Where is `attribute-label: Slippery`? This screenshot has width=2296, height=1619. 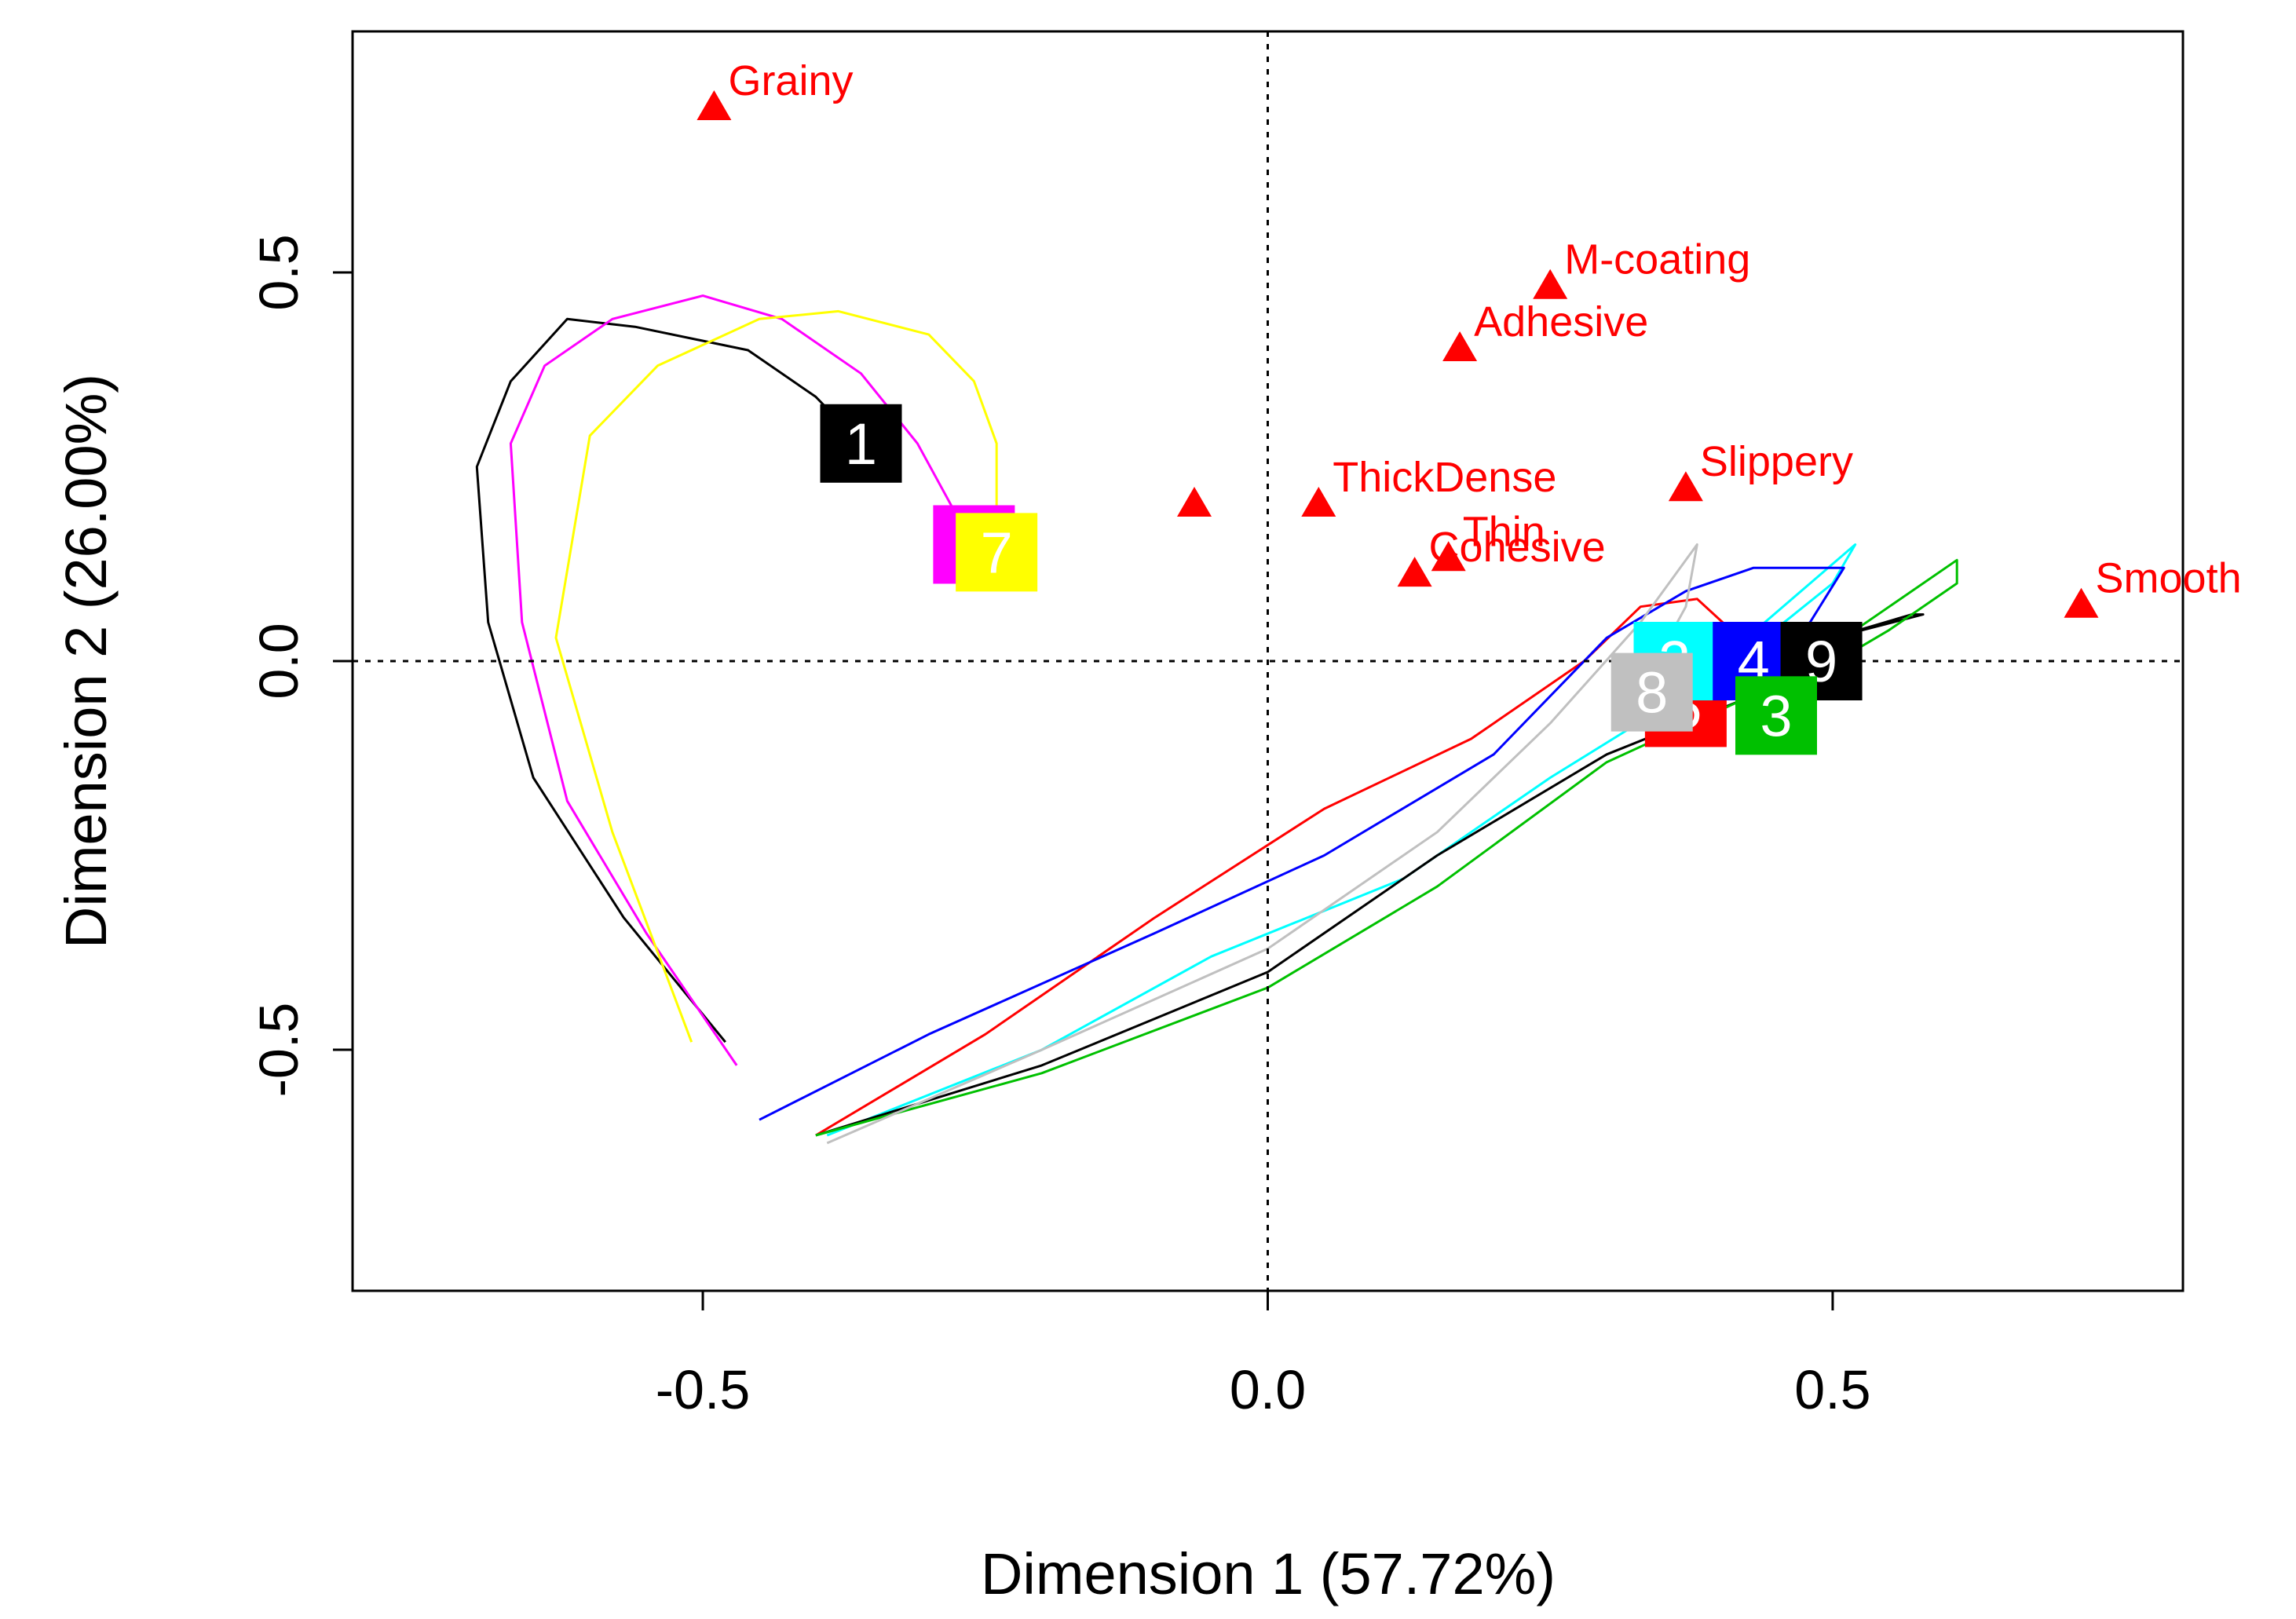 attribute-label: Slippery is located at coordinates (1777, 462).